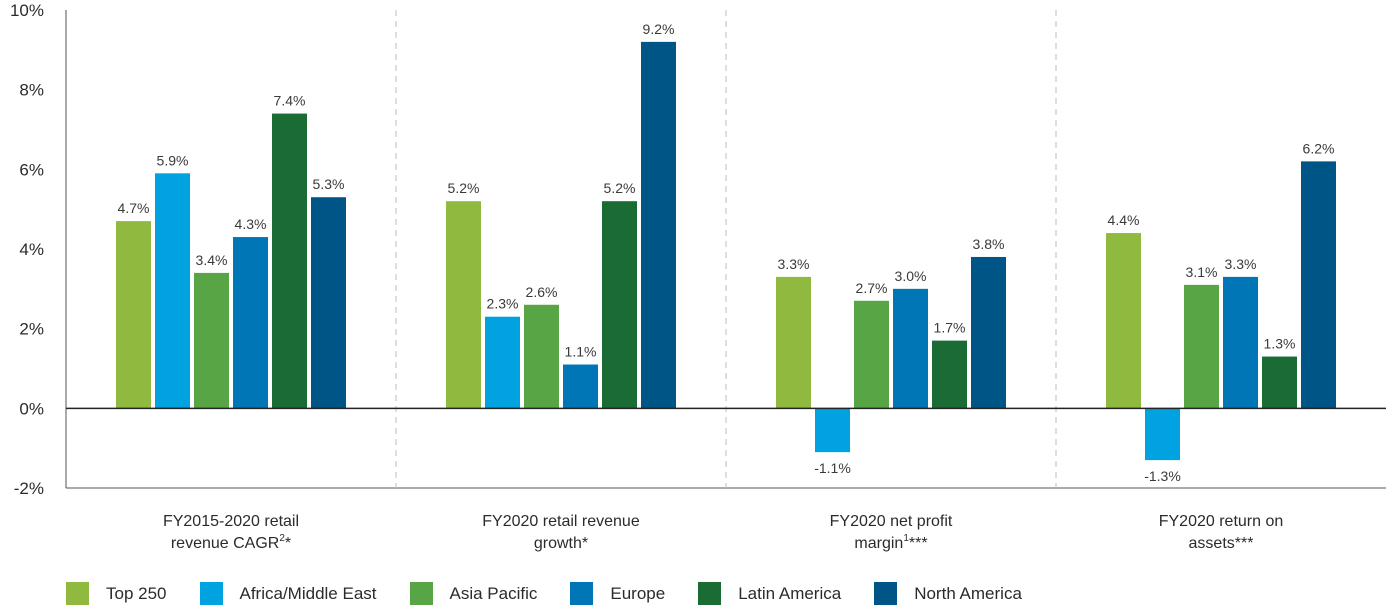 The width and height of the screenshot is (1386, 605). What do you see at coordinates (134, 208) in the screenshot?
I see `data-label: 4.7%` at bounding box center [134, 208].